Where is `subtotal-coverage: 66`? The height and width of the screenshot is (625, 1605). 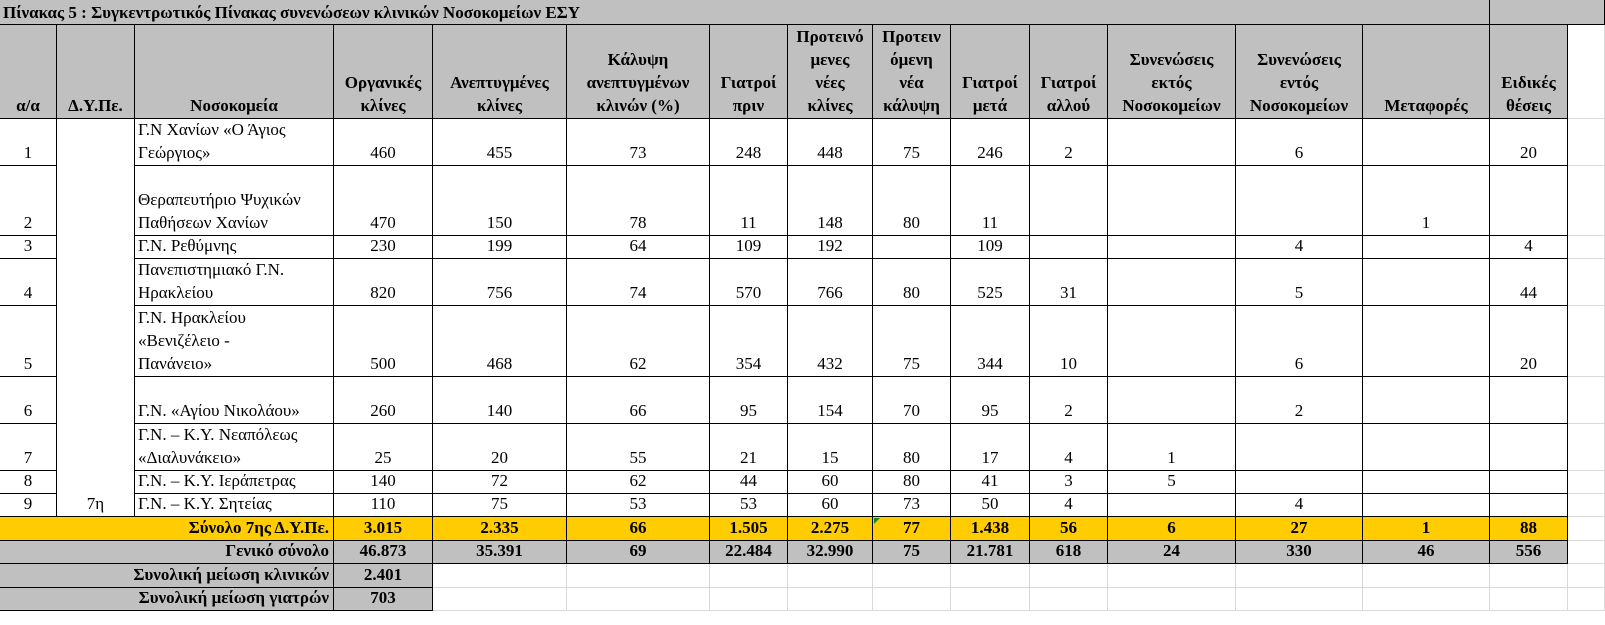 subtotal-coverage: 66 is located at coordinates (638, 529).